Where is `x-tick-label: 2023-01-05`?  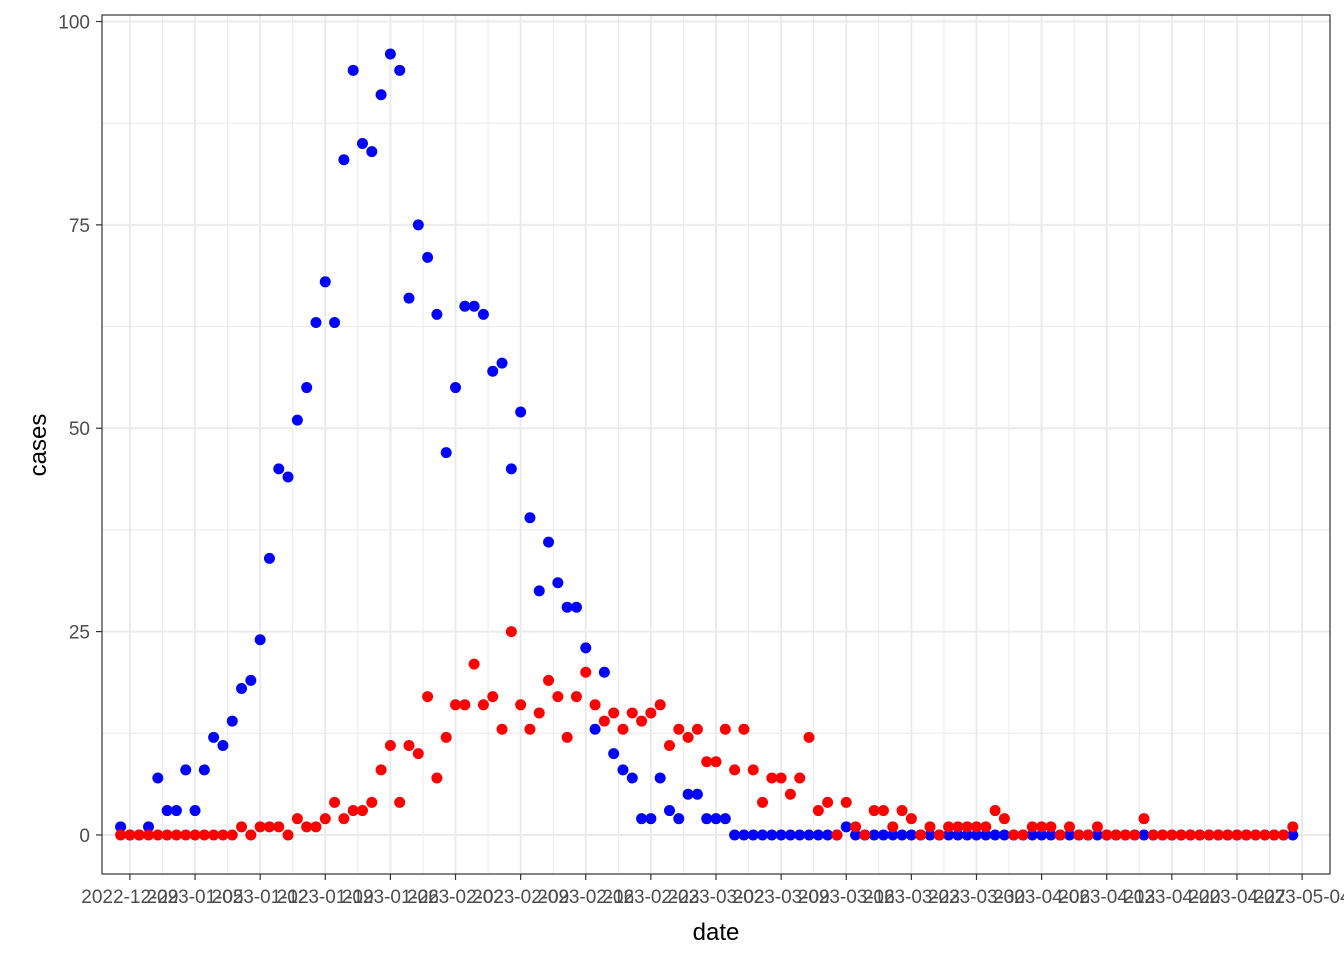
x-tick-label: 2023-01-05 is located at coordinates (194, 897).